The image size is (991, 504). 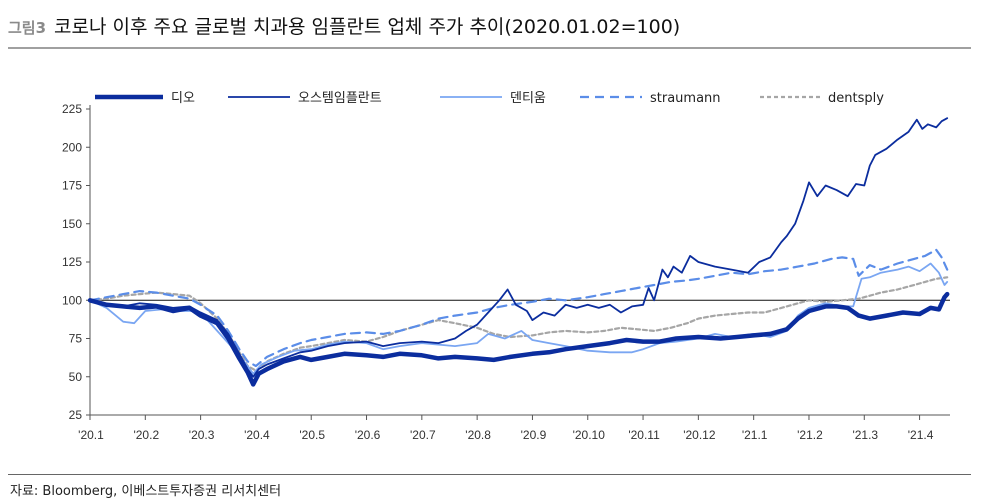 I want to click on x-tick-label: '21.4, so click(x=921, y=435).